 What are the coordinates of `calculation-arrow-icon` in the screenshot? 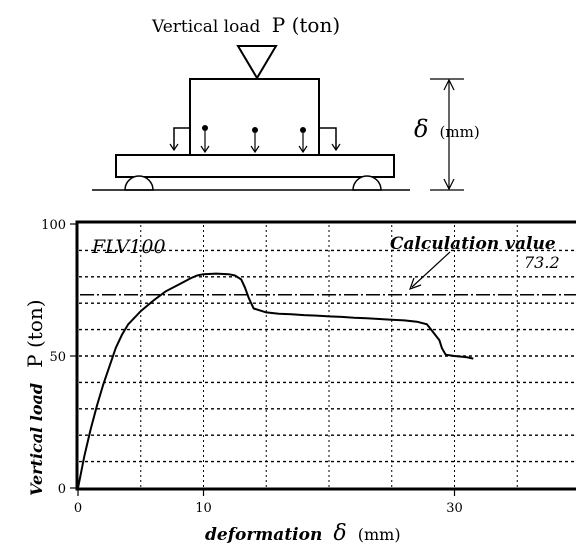 It's located at (415, 284).